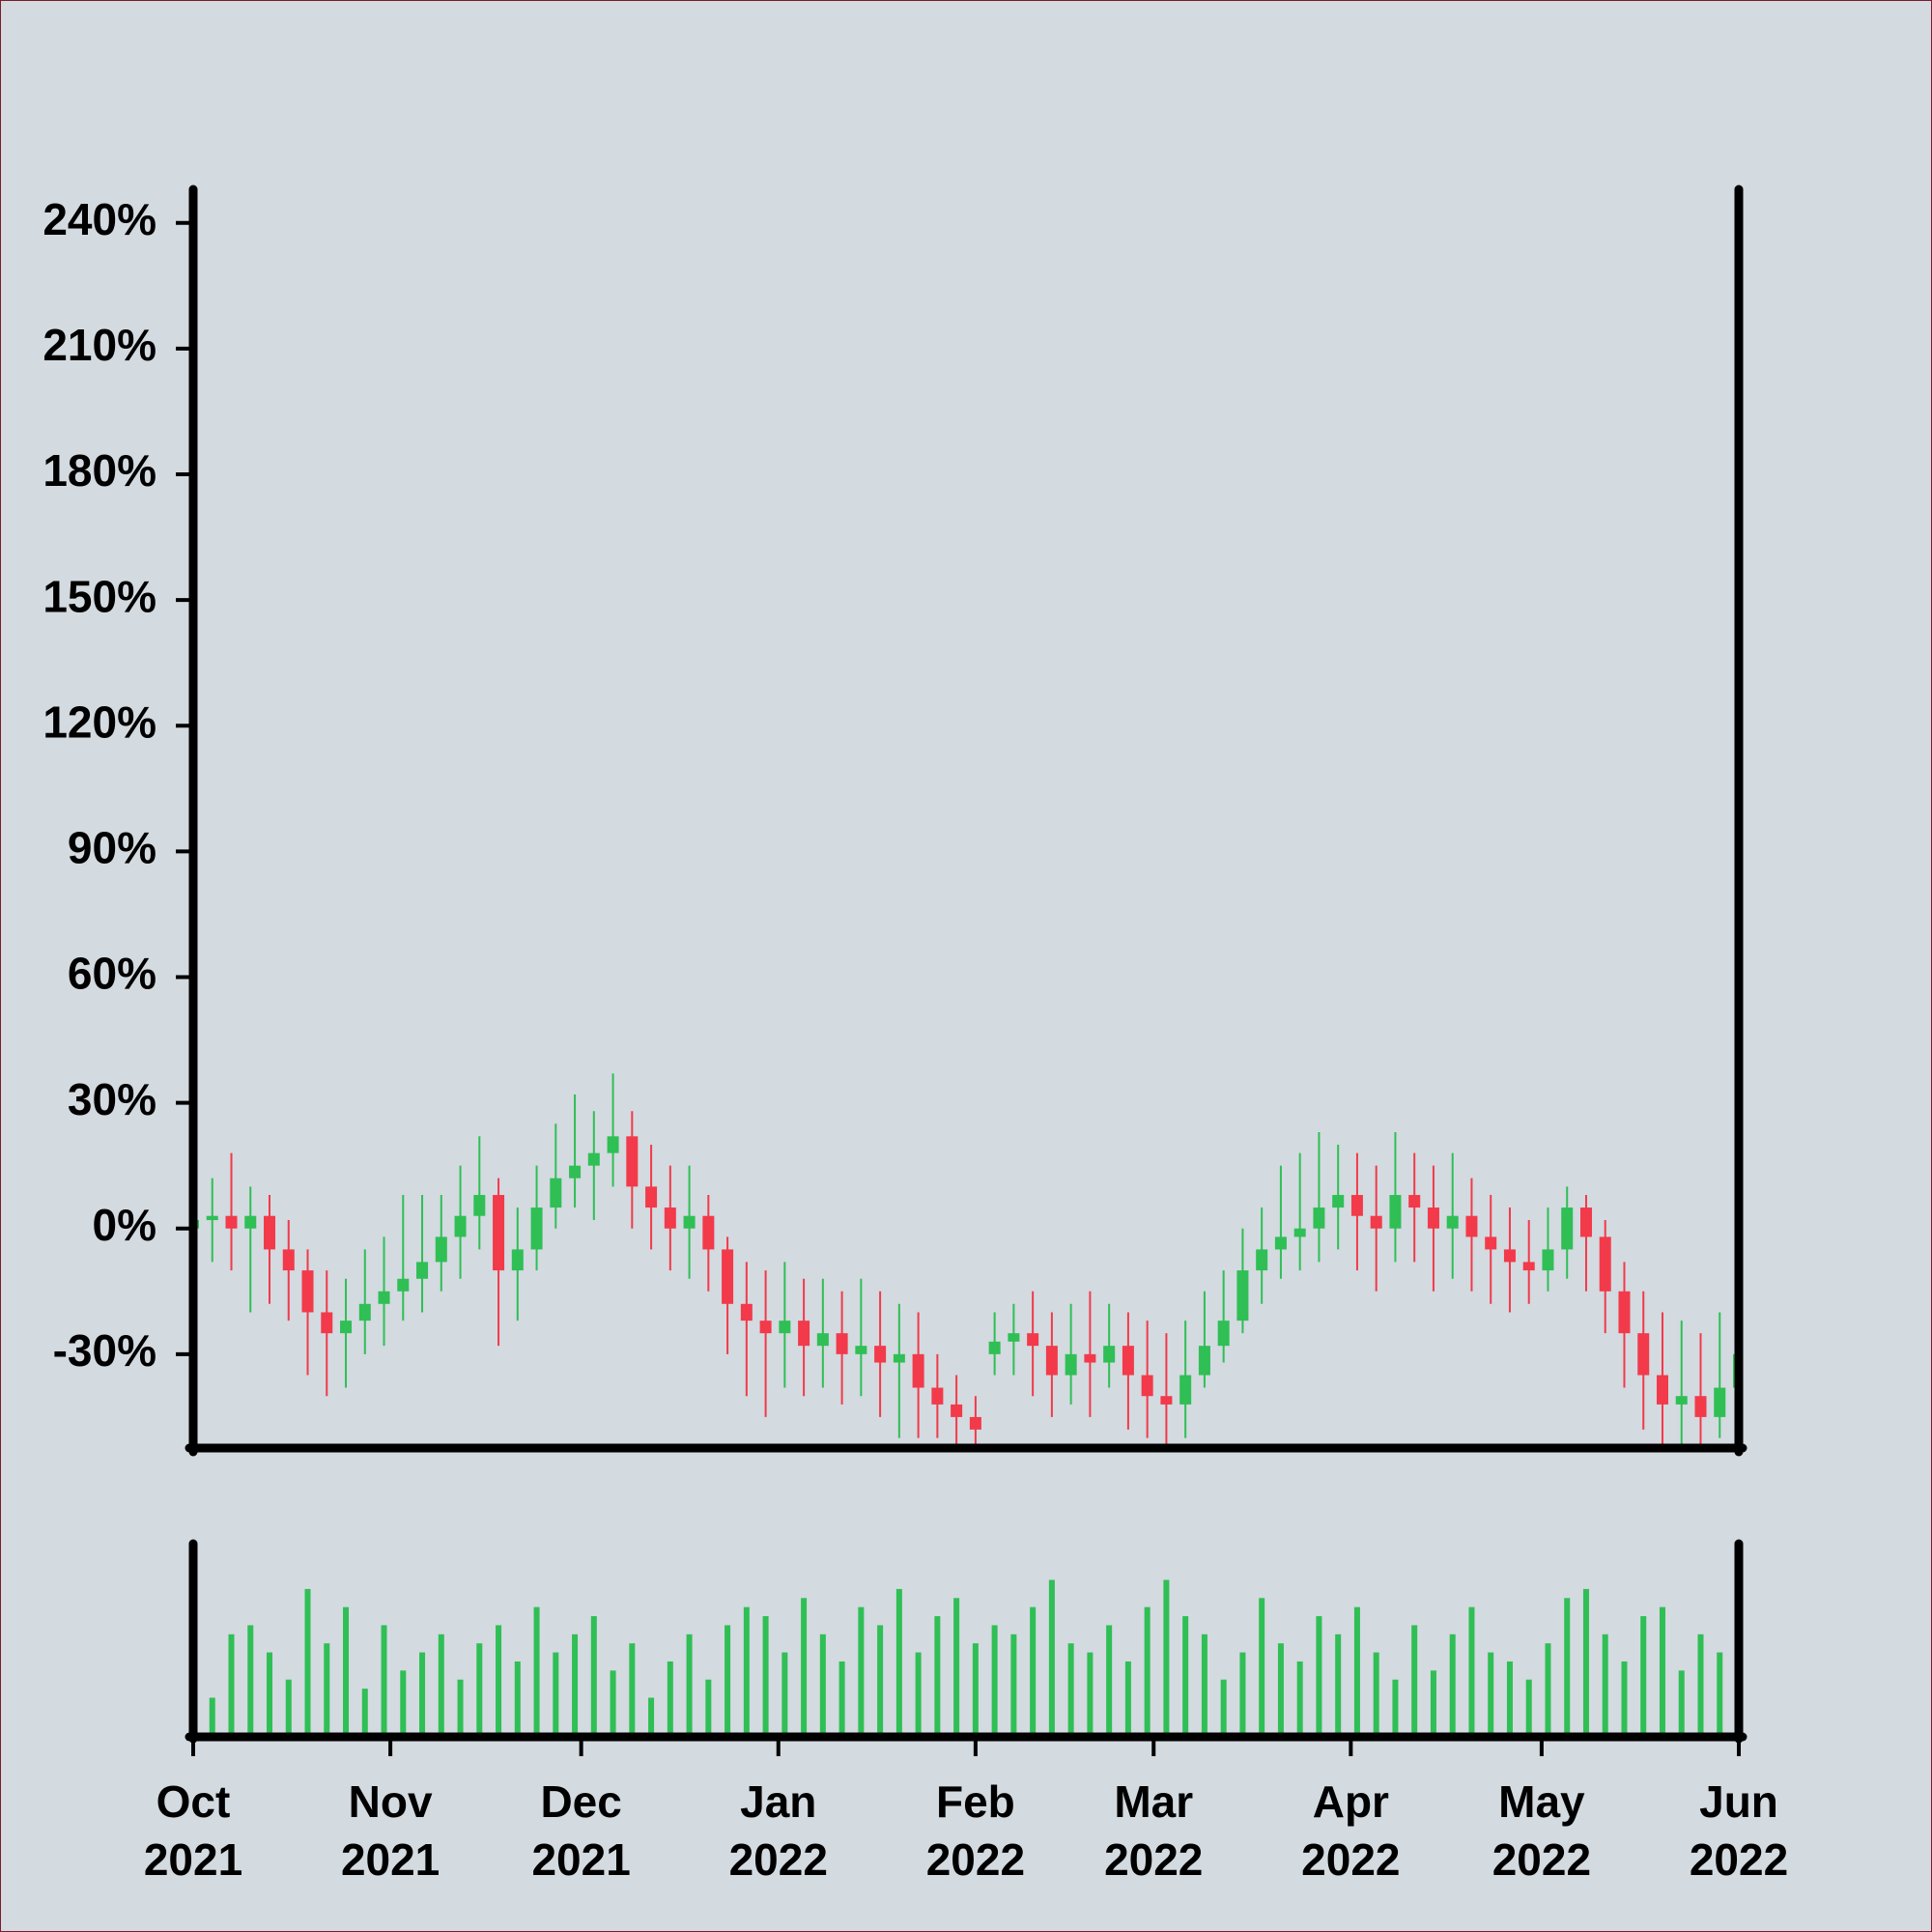 Image resolution: width=1932 pixels, height=1932 pixels. I want to click on y-tick-label: 30%, so click(112, 1099).